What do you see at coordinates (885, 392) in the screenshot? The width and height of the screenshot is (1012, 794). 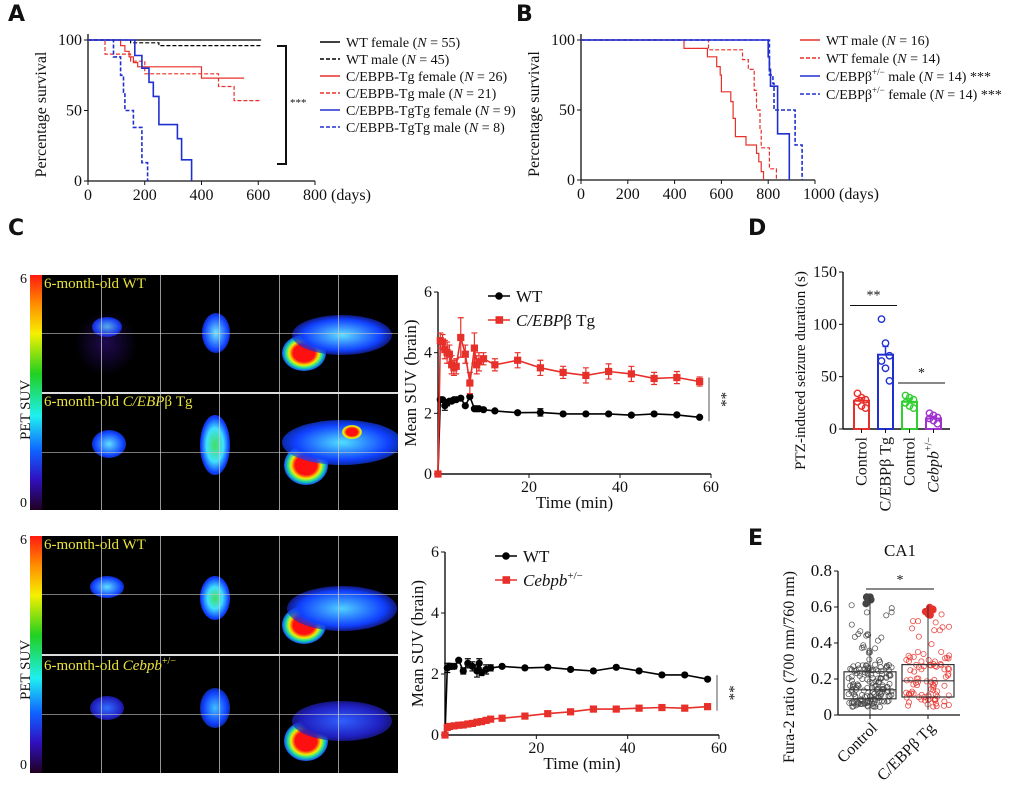 I see `bar` at bounding box center [885, 392].